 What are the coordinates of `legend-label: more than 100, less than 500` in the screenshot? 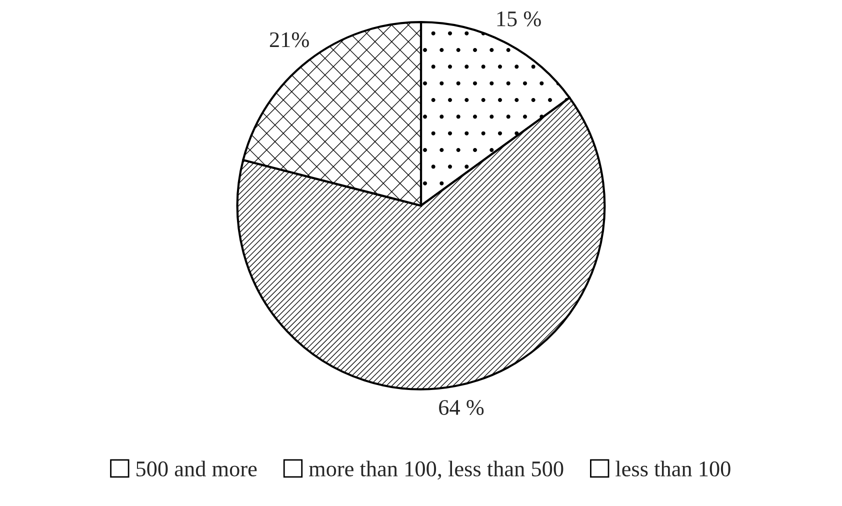 It's located at (436, 470).